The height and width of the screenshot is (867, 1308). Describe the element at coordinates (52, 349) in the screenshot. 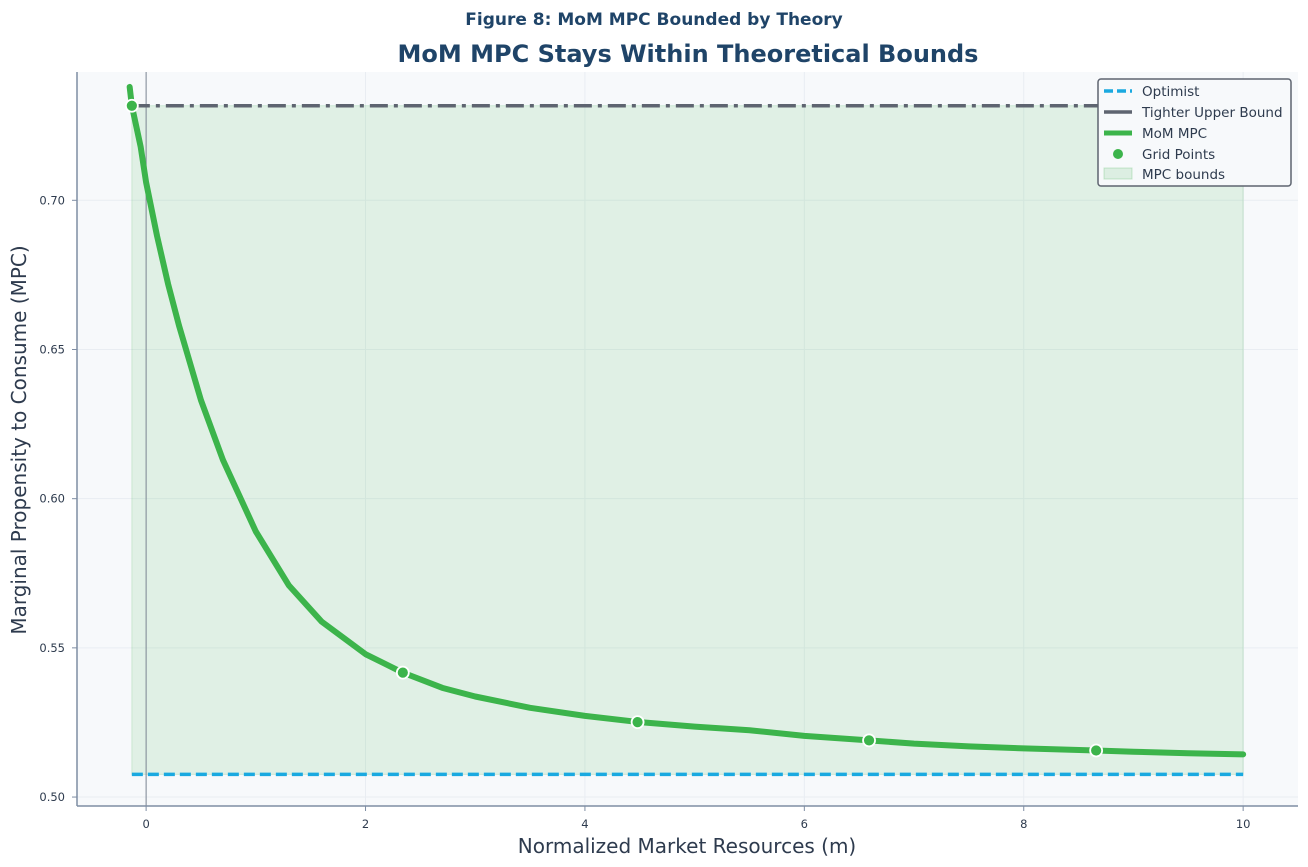

I see `y-tick-label: 0.65` at that location.